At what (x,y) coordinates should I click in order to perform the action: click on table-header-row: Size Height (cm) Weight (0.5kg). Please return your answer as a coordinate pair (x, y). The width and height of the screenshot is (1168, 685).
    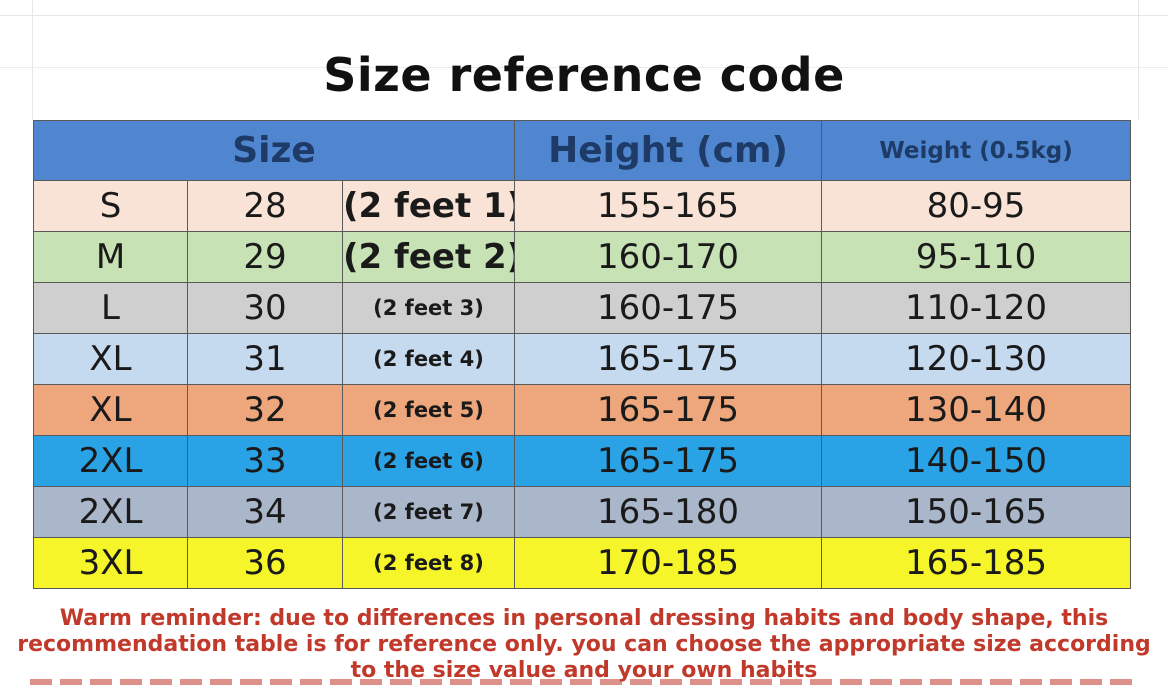
    Looking at the image, I should click on (582, 150).